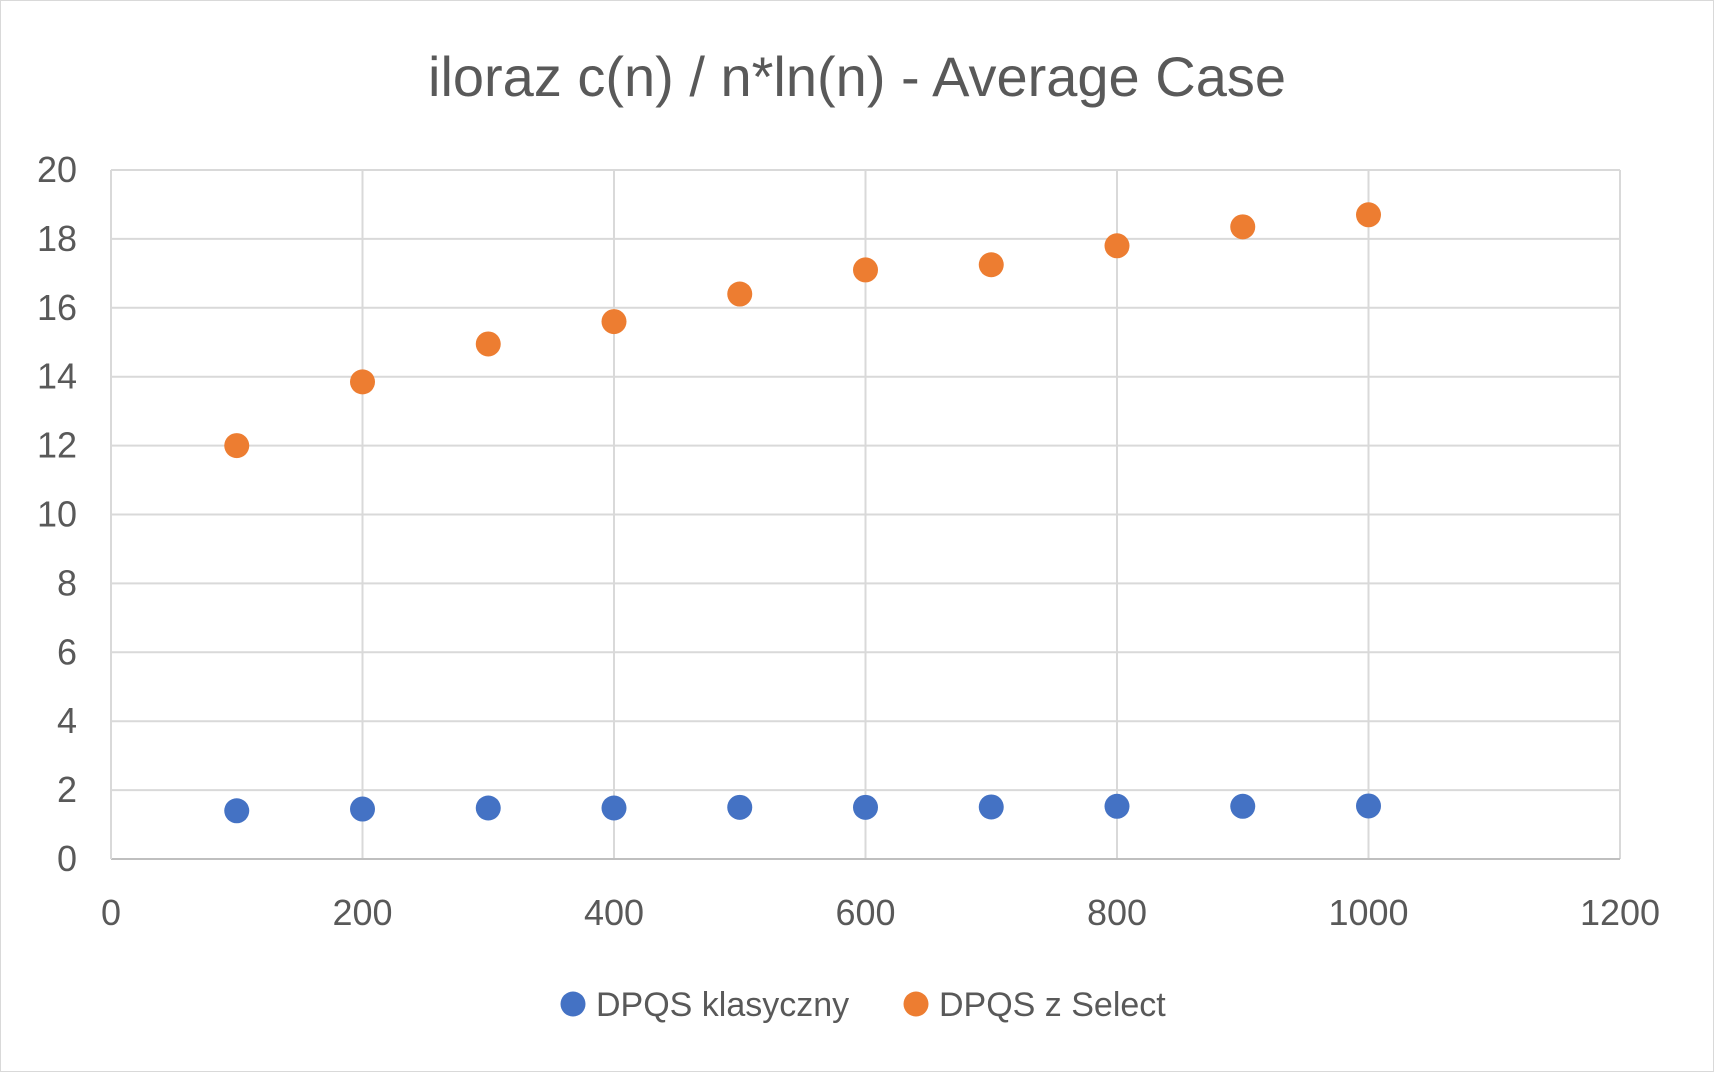 The height and width of the screenshot is (1072, 1714). I want to click on y-tick-label: 20, so click(57, 169).